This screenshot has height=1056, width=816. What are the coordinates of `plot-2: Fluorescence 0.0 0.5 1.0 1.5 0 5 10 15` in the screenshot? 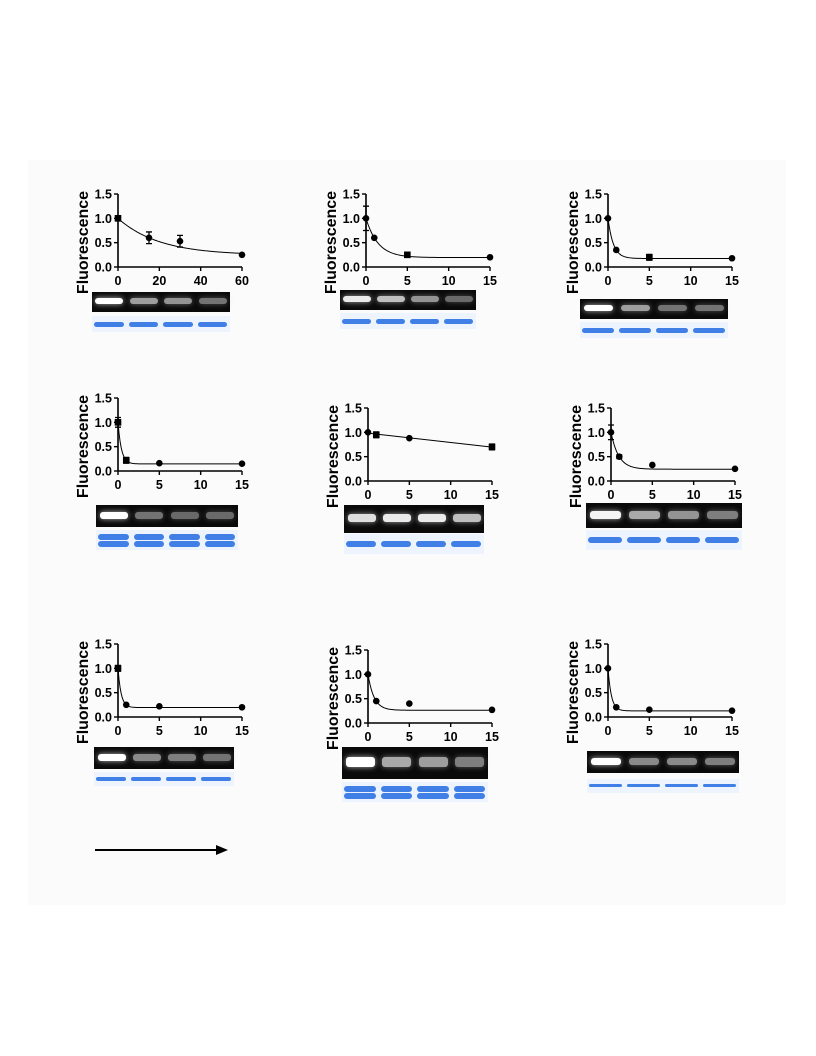 It's located at (410, 241).